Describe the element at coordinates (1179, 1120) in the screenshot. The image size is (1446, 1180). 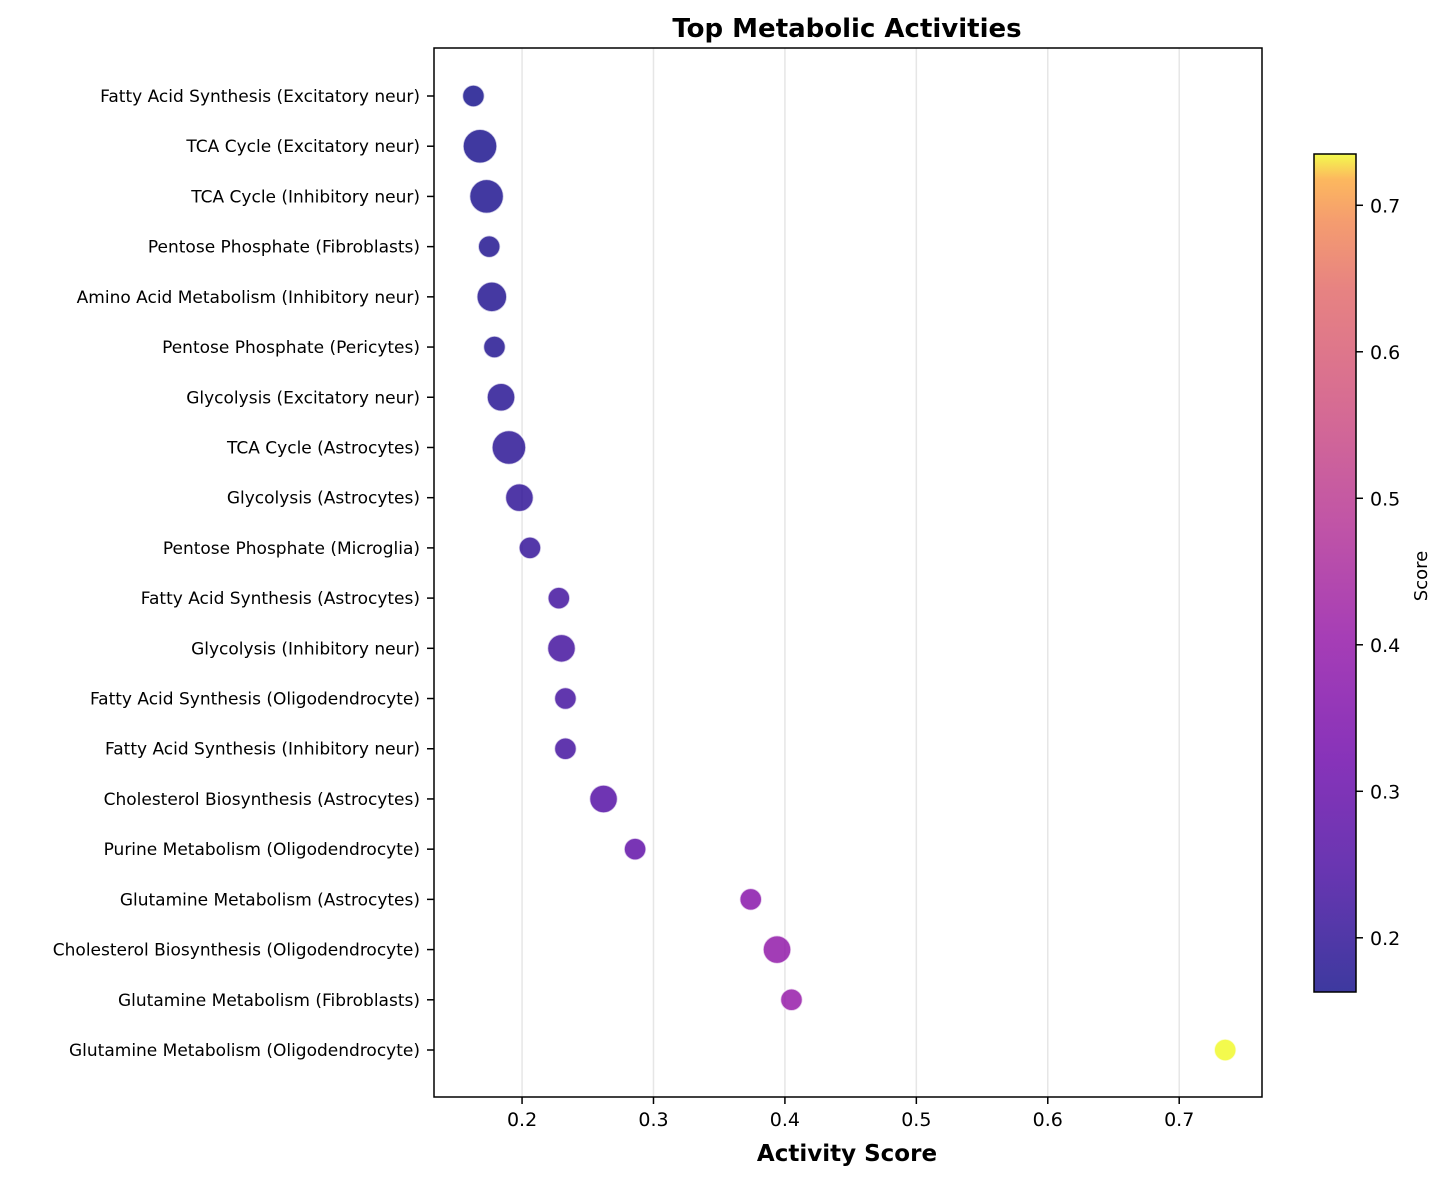
I see `x-tick-label: 0.7` at that location.